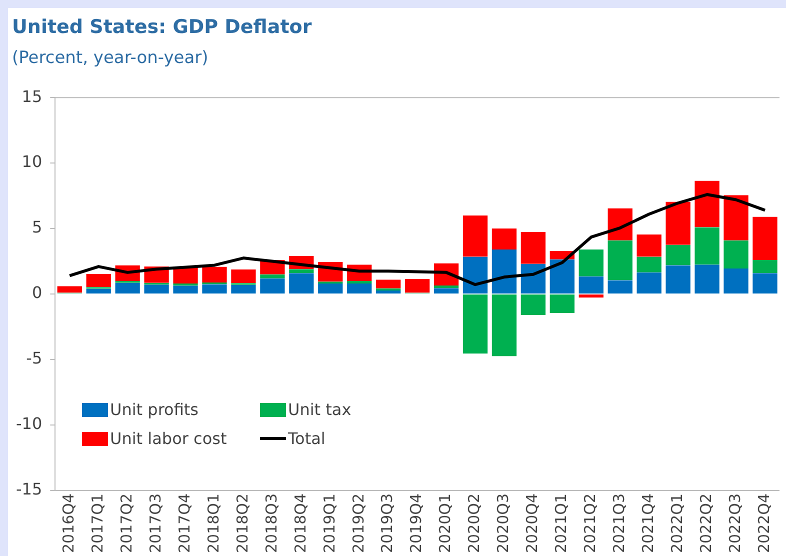 The width and height of the screenshot is (786, 556). I want to click on x-tick-label: 2019Q3, so click(387, 523).